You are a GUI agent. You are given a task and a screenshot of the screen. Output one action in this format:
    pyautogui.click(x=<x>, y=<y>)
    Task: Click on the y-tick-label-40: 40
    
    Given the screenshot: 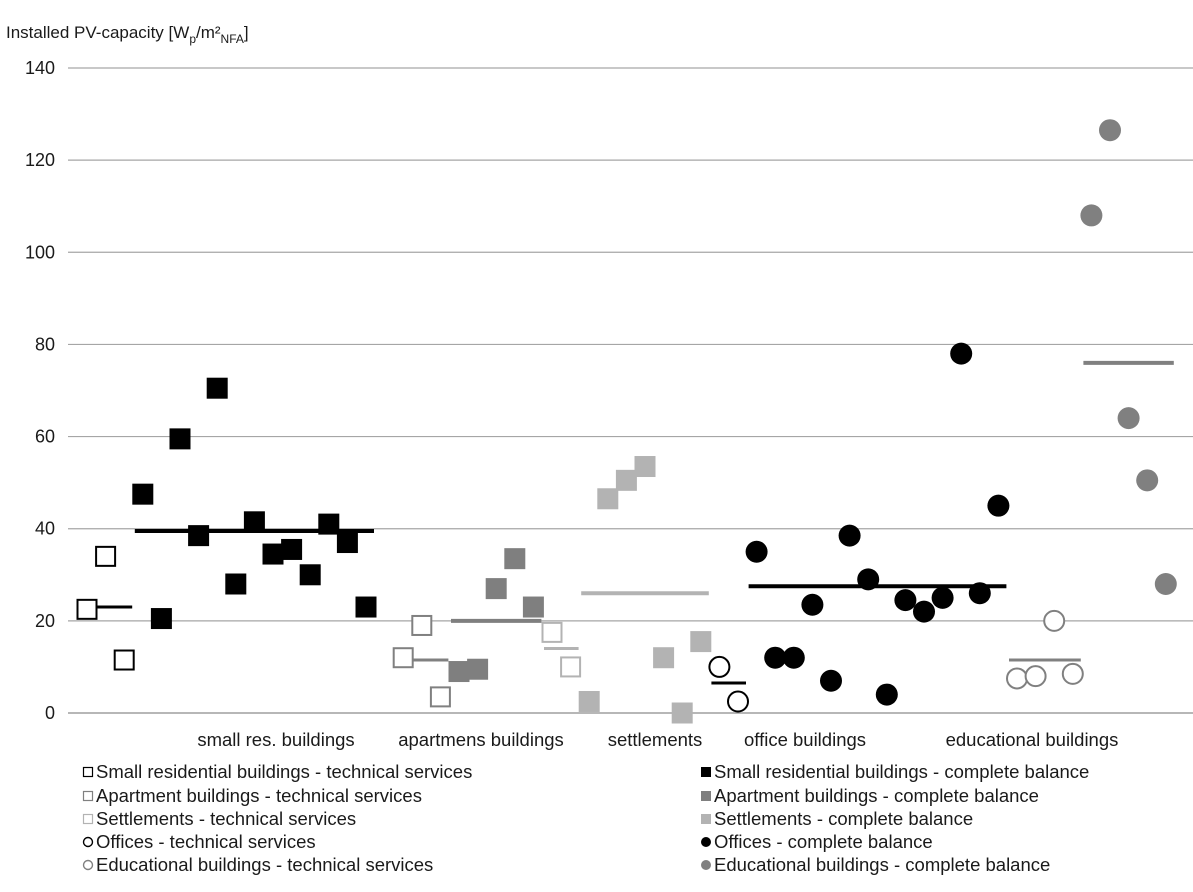 What is the action you would take?
    pyautogui.click(x=45, y=529)
    